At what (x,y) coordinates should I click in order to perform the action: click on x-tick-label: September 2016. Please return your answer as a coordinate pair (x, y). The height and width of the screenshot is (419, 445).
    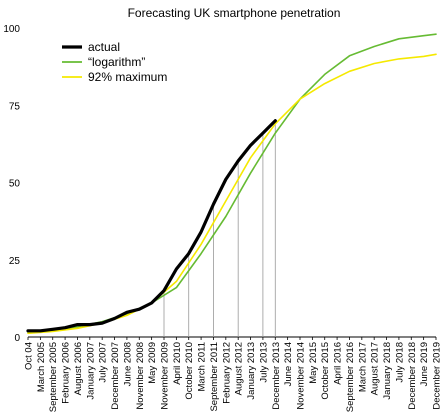
    Looking at the image, I should click on (350, 377).